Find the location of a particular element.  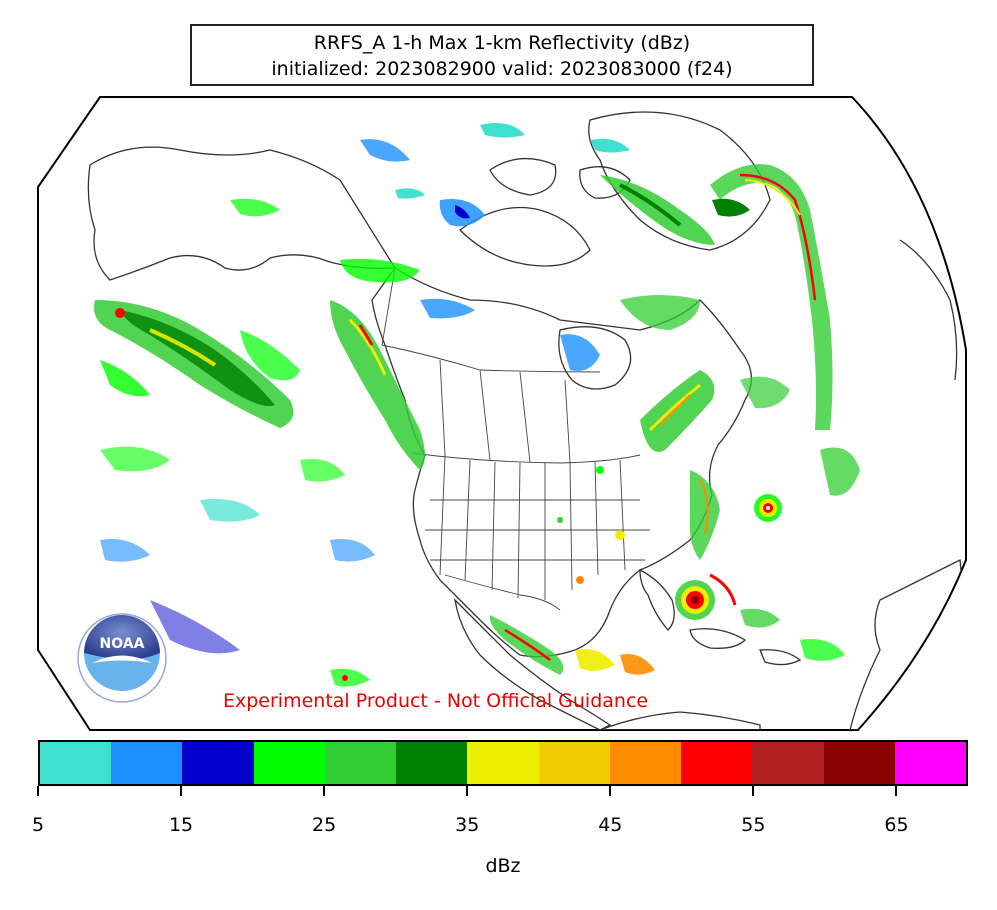

colorbar-tick-label: 45 is located at coordinates (610, 825).